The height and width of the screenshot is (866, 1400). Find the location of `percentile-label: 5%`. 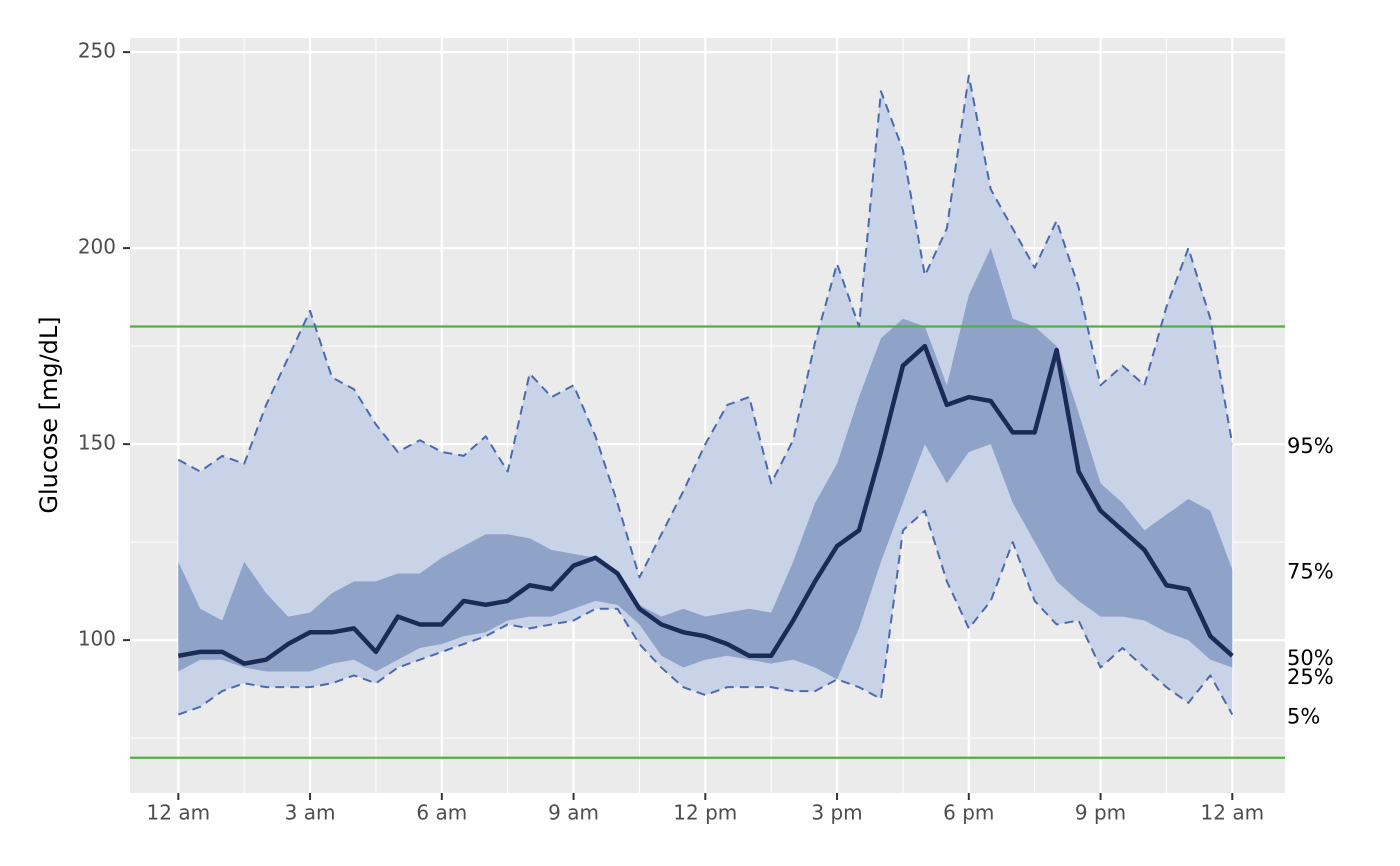

percentile-label: 5% is located at coordinates (1303, 717).